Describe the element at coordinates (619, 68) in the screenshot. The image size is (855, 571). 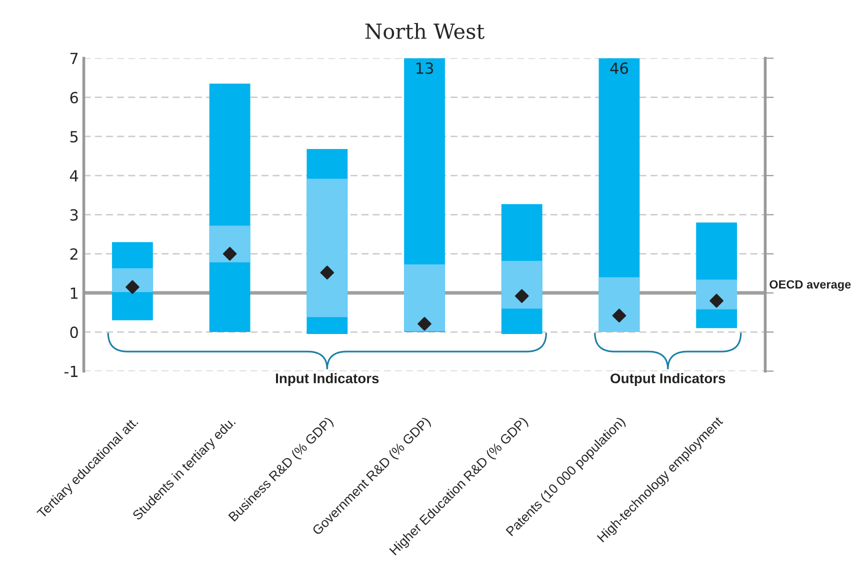
I see `data-label: 46` at that location.